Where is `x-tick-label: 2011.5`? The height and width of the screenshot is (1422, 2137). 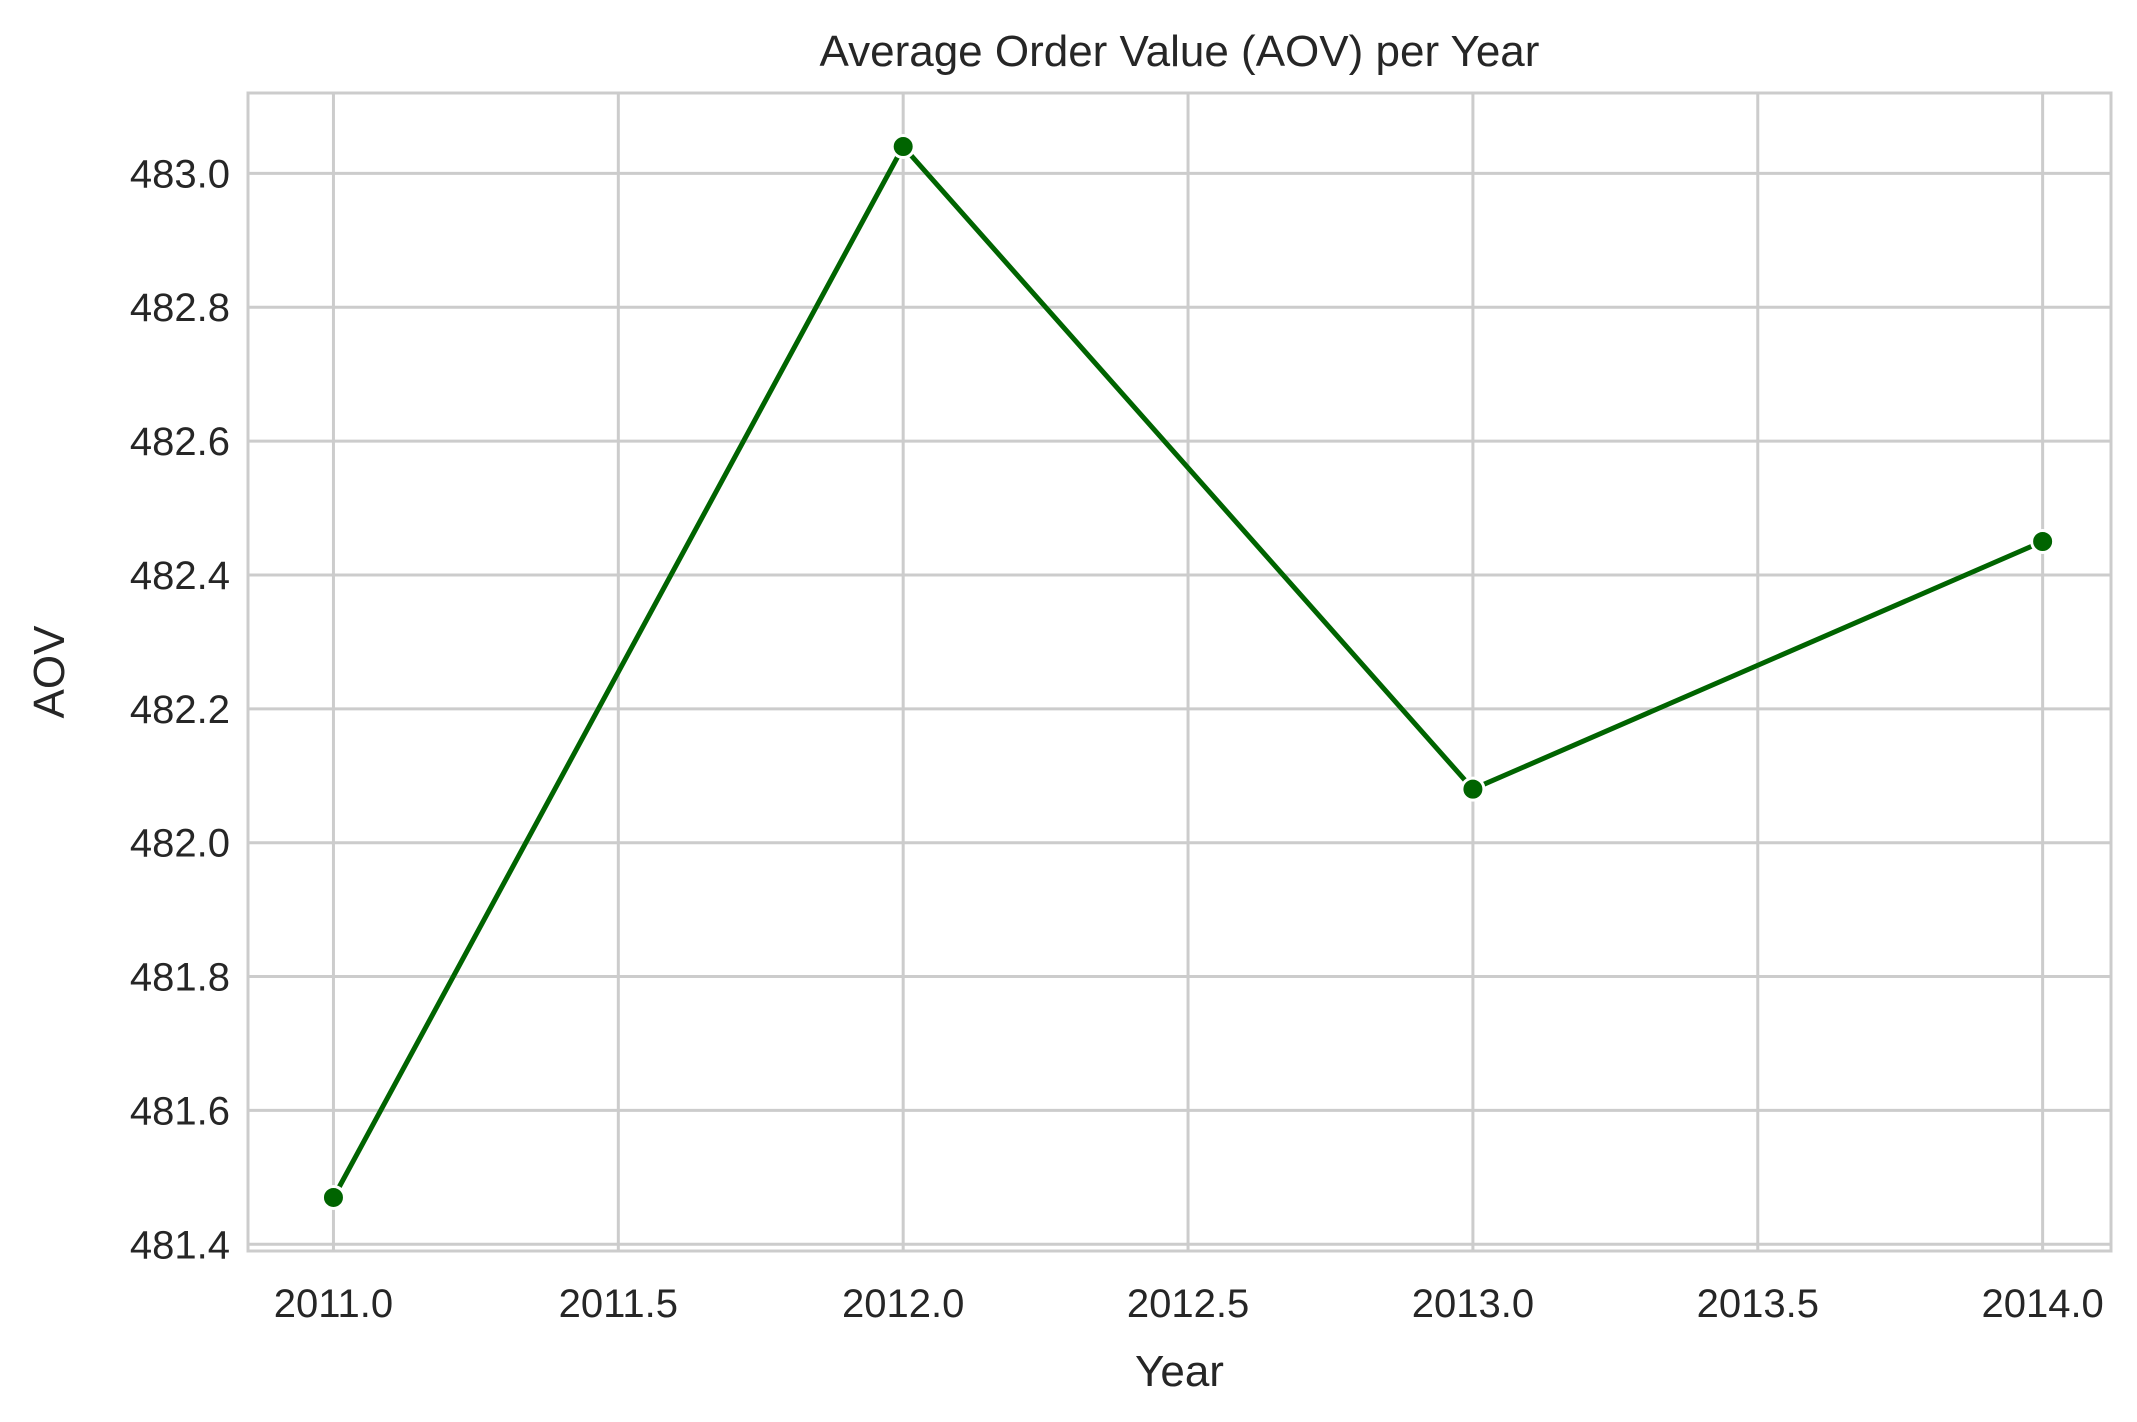 x-tick-label: 2011.5 is located at coordinates (618, 1304).